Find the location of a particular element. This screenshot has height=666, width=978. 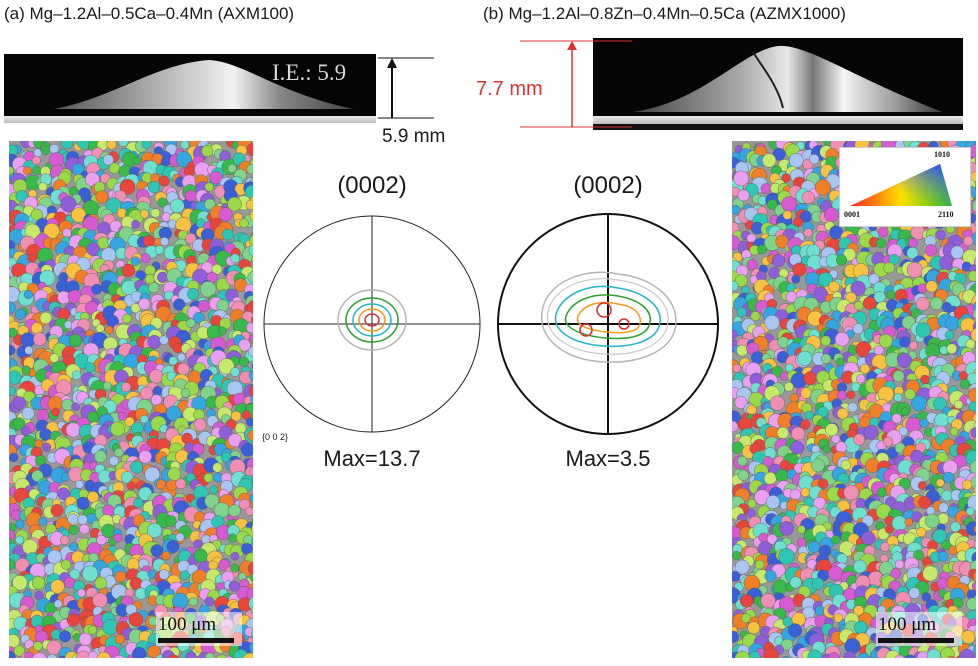

sheet-plate-b is located at coordinates (778, 120).